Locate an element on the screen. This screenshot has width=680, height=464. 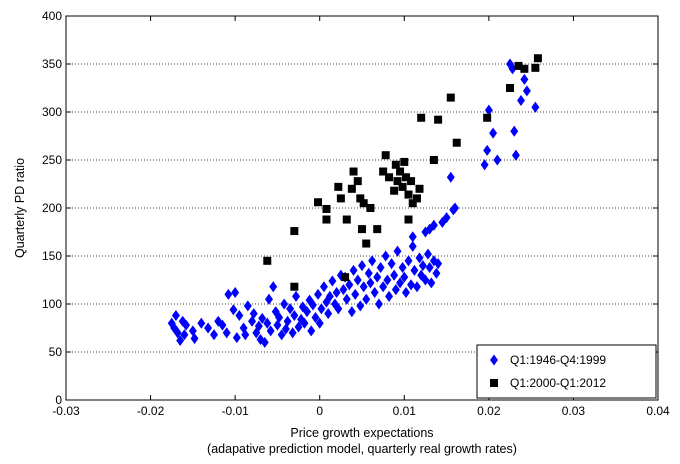
x-tick-label: -0.01 is located at coordinates (235, 411).